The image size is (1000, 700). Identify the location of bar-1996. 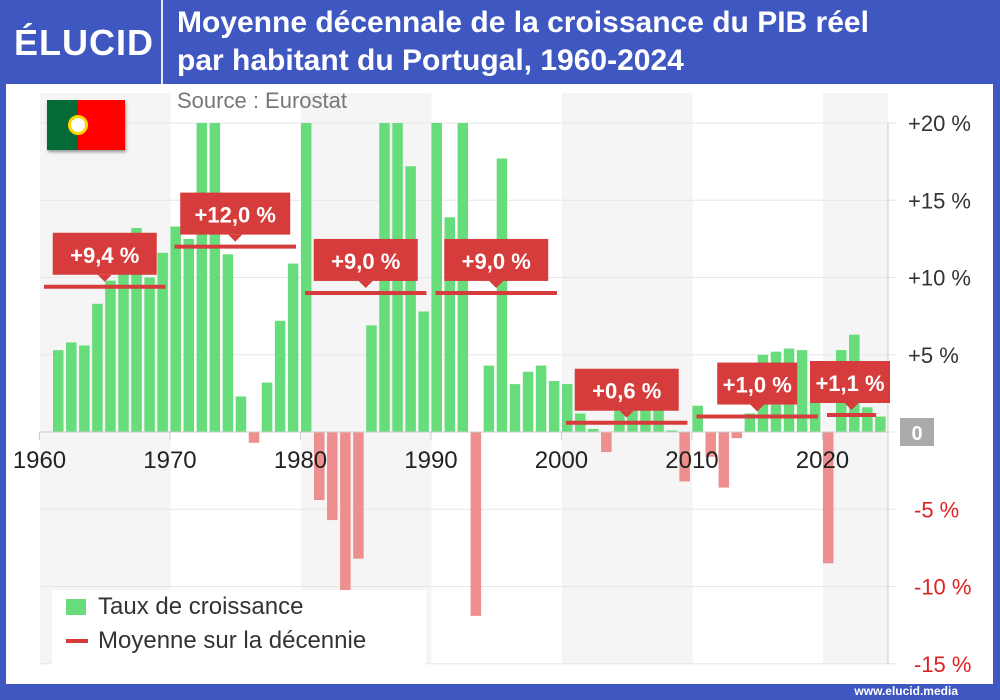
(515, 408).